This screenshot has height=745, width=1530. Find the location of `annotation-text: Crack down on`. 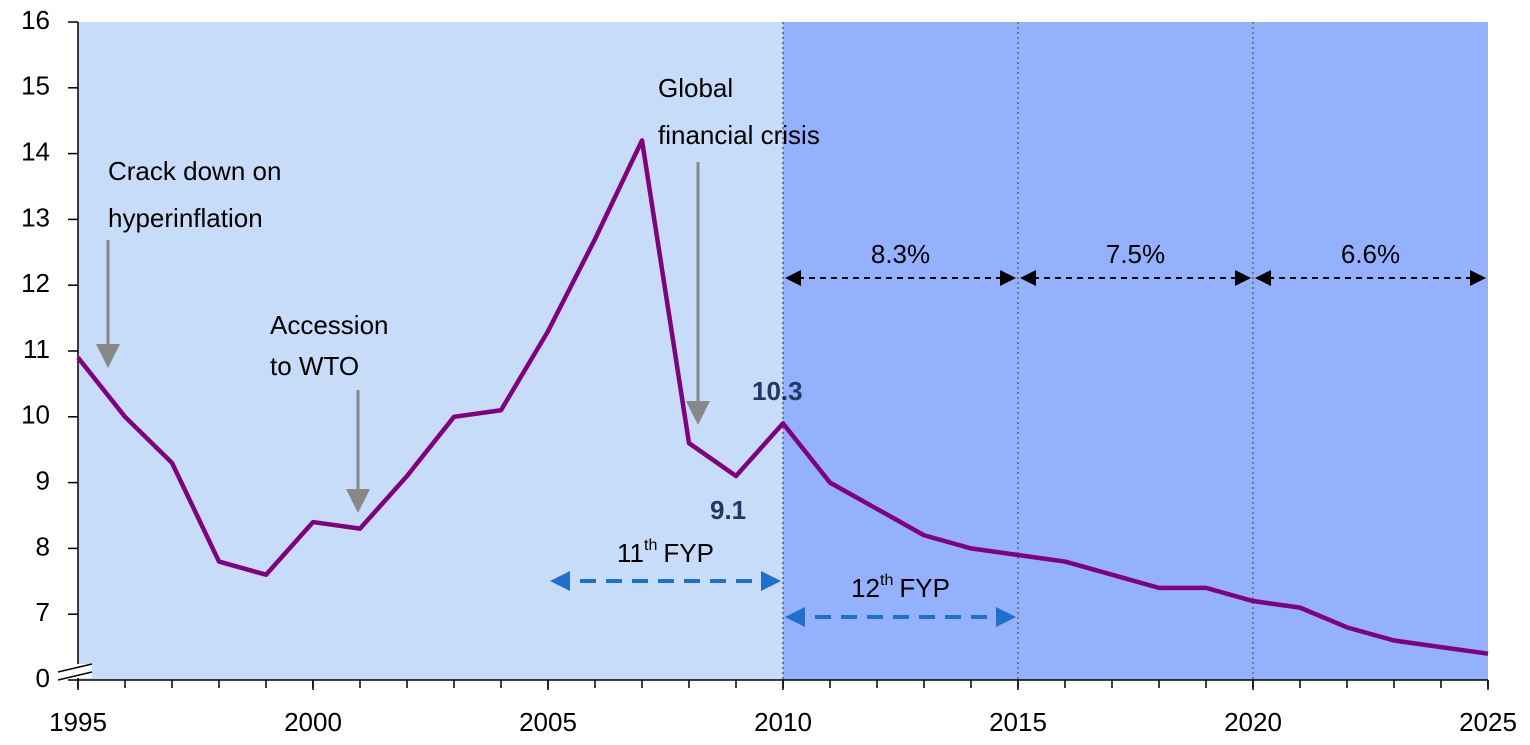

annotation-text: Crack down on is located at coordinates (194, 171).